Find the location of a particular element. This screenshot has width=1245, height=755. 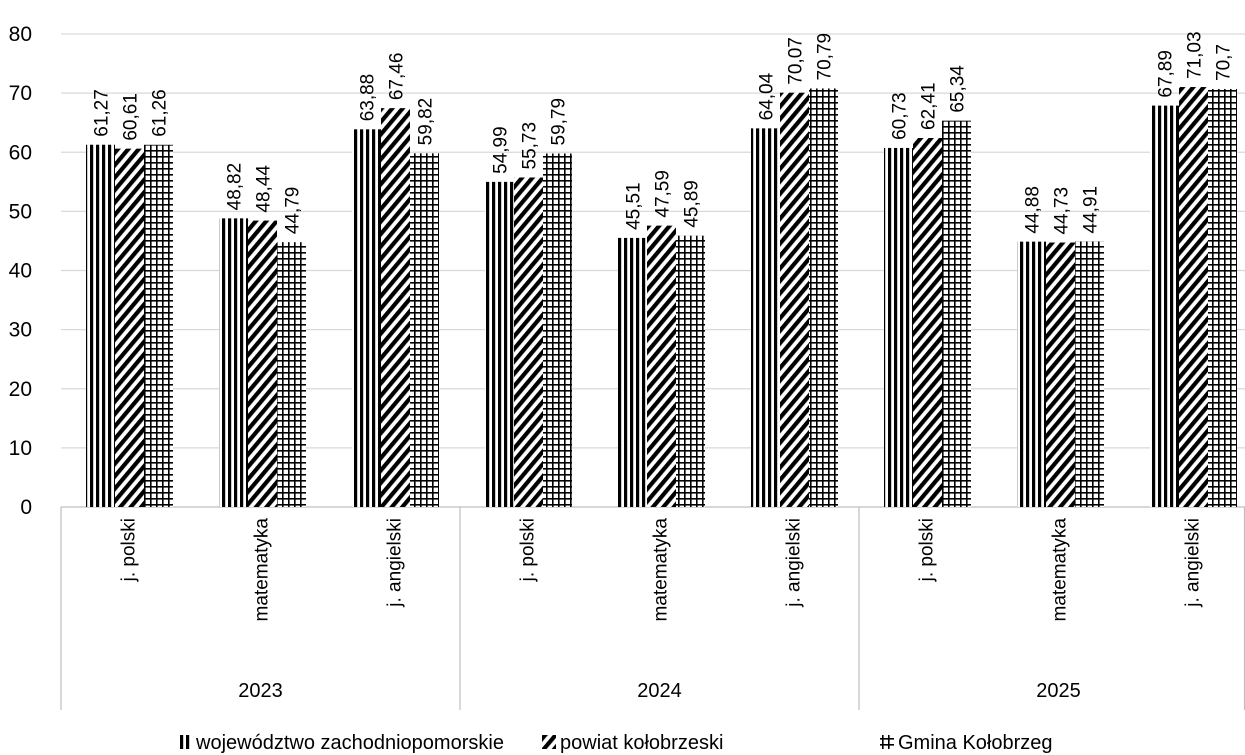

data-label: 45,51 is located at coordinates (634, 206).